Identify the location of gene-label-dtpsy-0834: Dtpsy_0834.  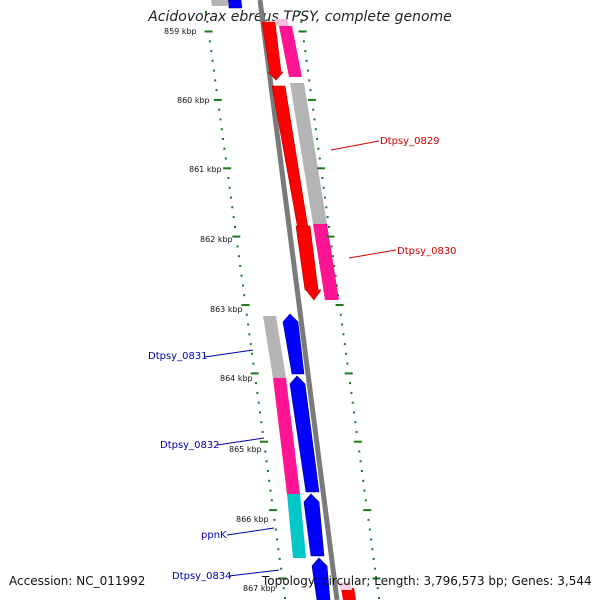
(202, 576).